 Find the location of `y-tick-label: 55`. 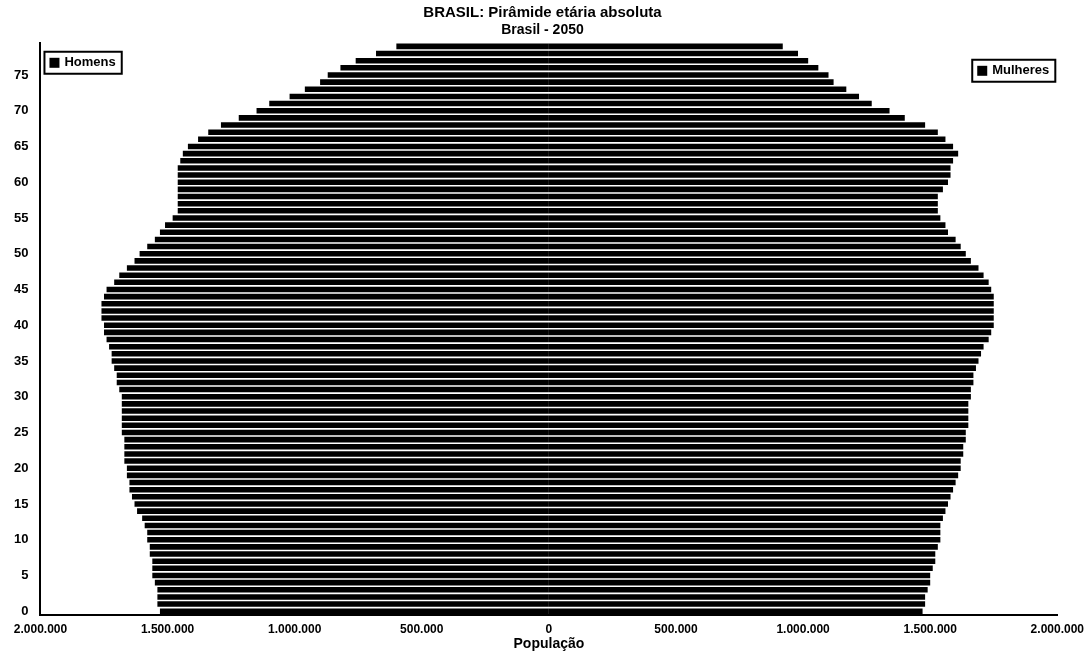

y-tick-label: 55 is located at coordinates (21, 217).